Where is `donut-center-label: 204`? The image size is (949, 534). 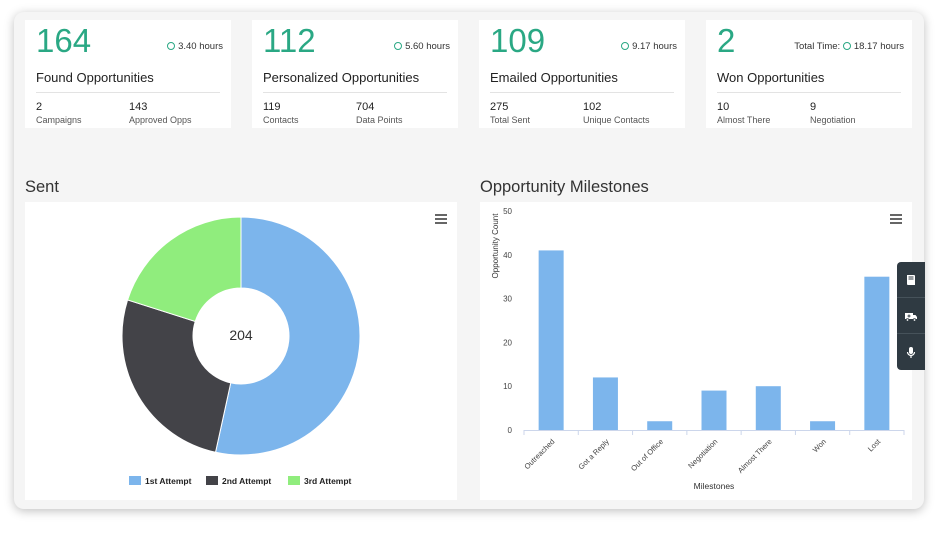 donut-center-label: 204 is located at coordinates (241, 335).